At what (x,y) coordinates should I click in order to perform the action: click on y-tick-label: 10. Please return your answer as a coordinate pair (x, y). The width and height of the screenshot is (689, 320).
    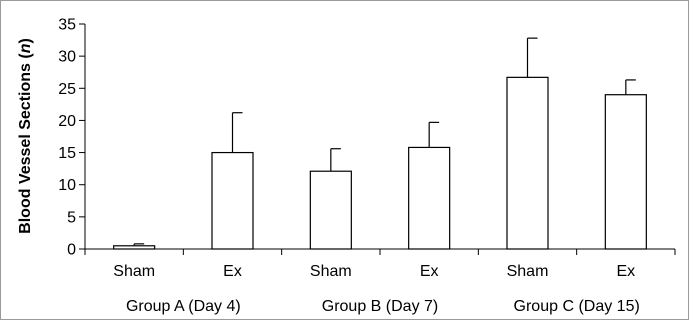
    Looking at the image, I should click on (67, 185).